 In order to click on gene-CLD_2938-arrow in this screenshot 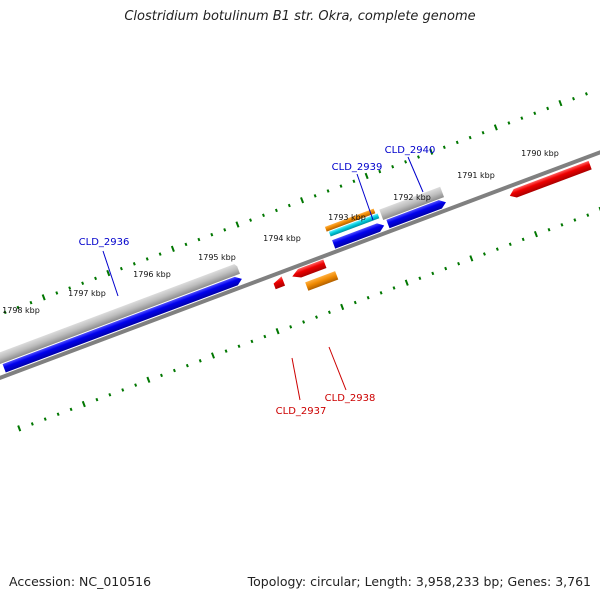, I will do `click(322, 281)`.